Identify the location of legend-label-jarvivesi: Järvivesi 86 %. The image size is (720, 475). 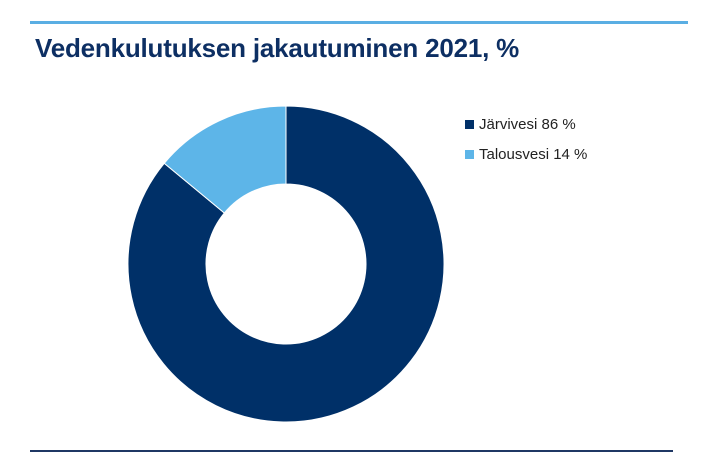
(527, 124).